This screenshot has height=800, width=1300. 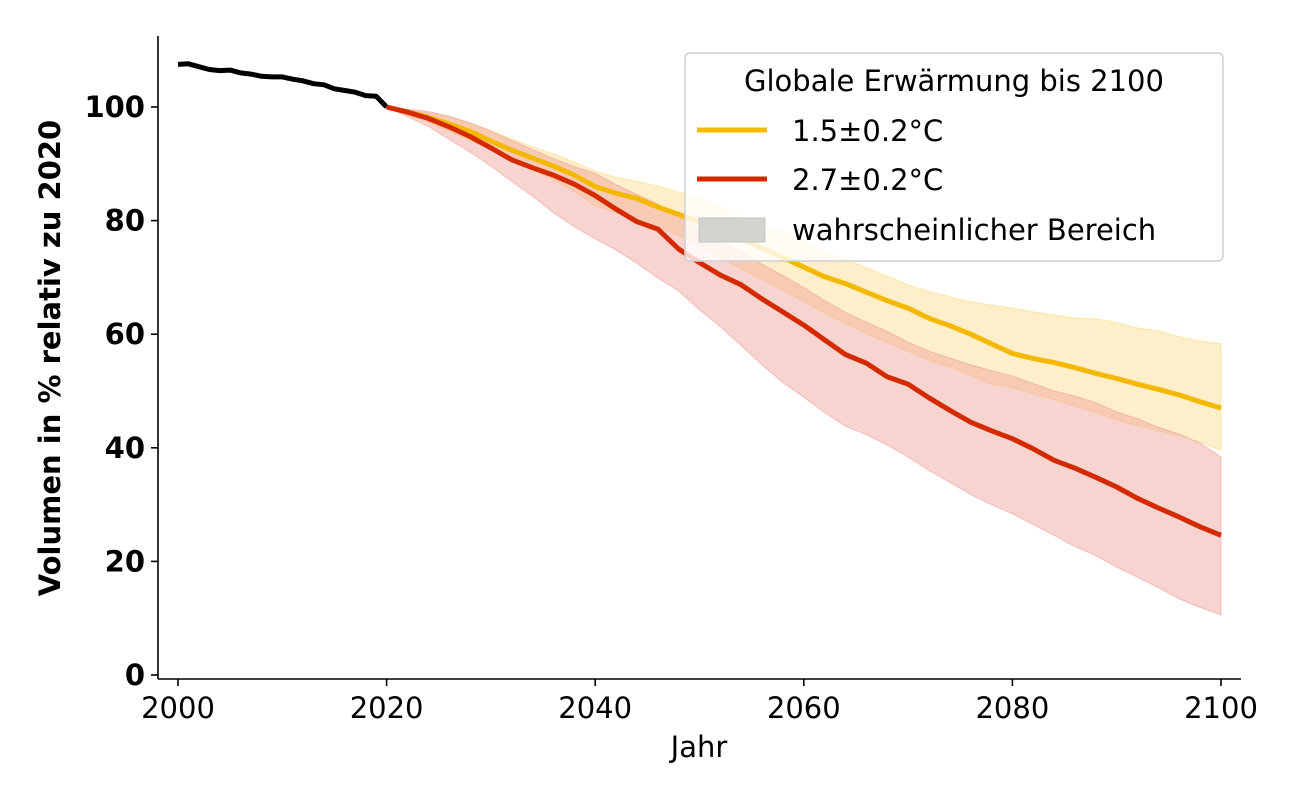 What do you see at coordinates (125, 334) in the screenshot?
I see `y-tick-label: 60` at bounding box center [125, 334].